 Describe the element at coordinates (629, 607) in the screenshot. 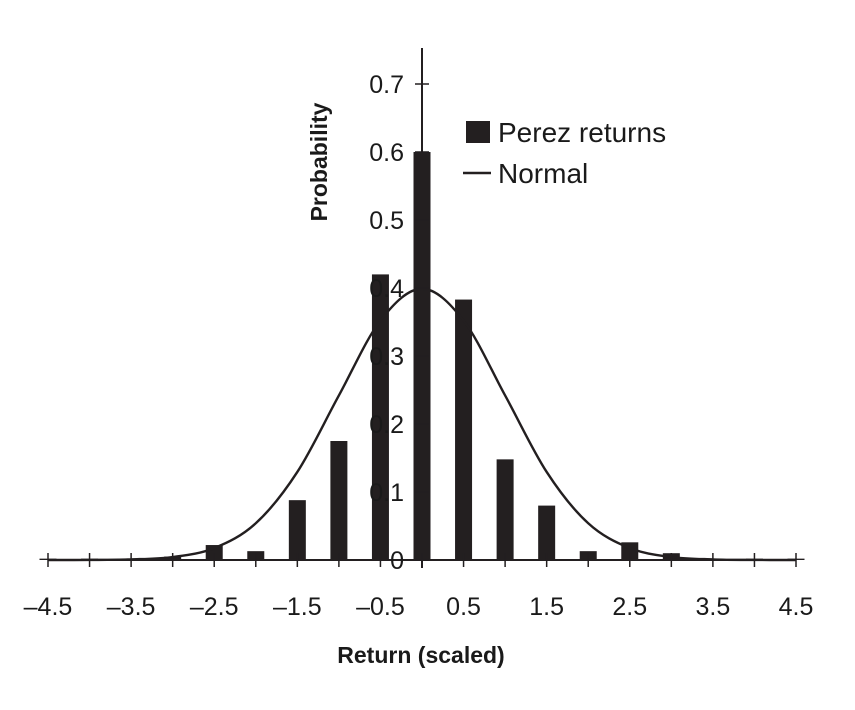

I see `x-tick-label: 2.5` at that location.